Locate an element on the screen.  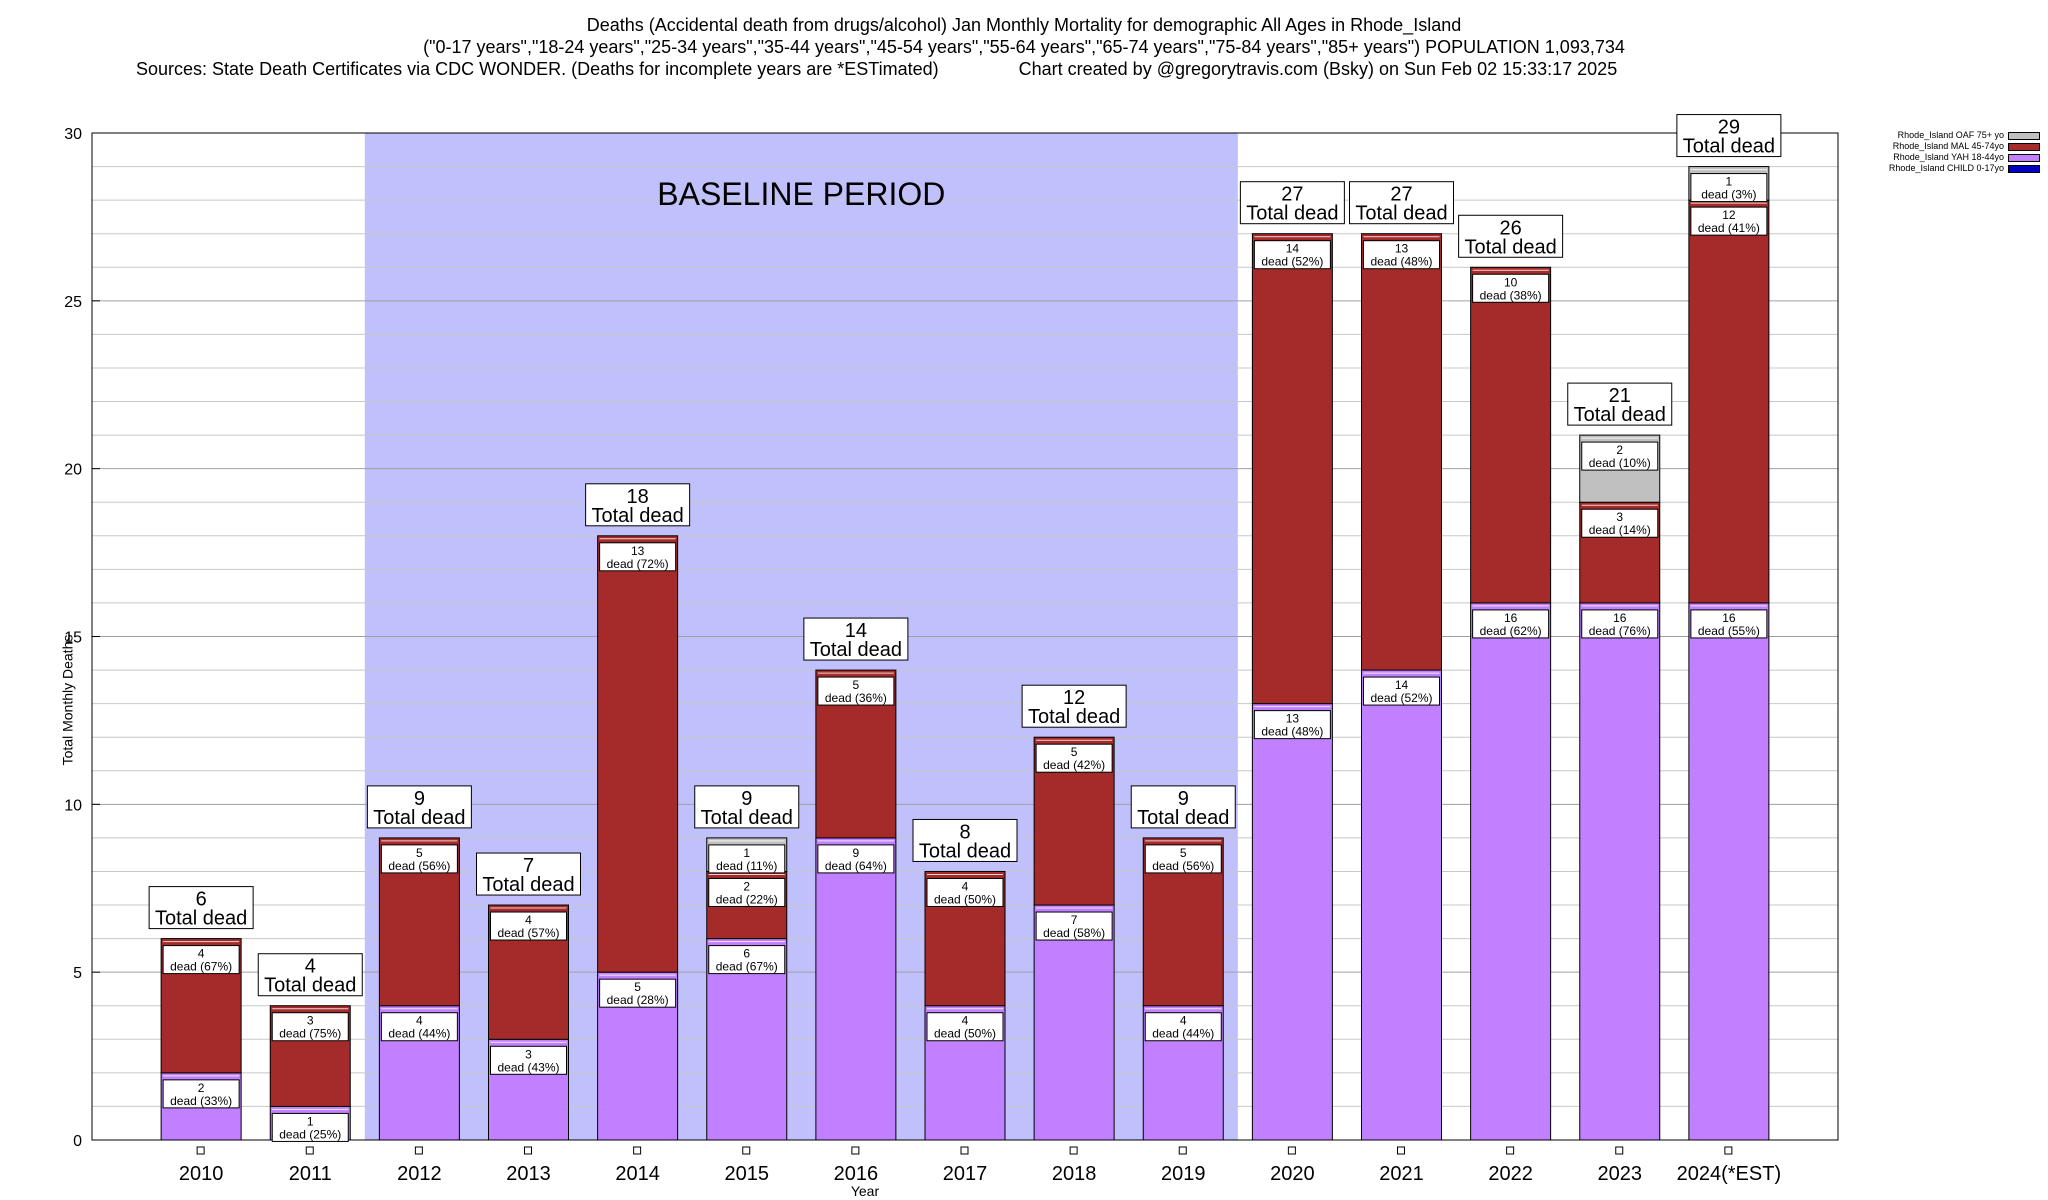
legend-label-child: Rhode_Island CHILD 0-17yo is located at coordinates (1946, 168).